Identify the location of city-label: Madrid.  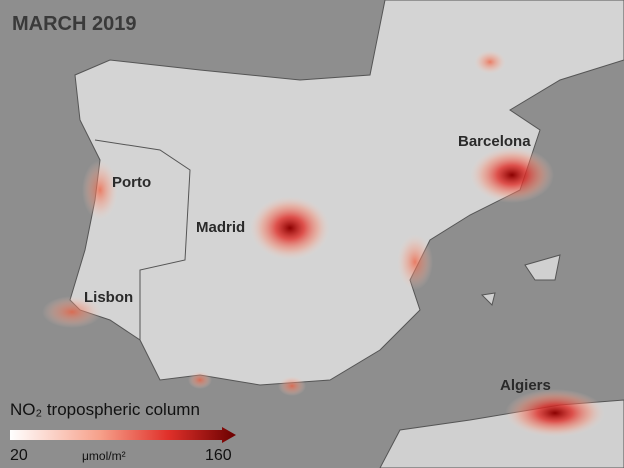
(220, 227).